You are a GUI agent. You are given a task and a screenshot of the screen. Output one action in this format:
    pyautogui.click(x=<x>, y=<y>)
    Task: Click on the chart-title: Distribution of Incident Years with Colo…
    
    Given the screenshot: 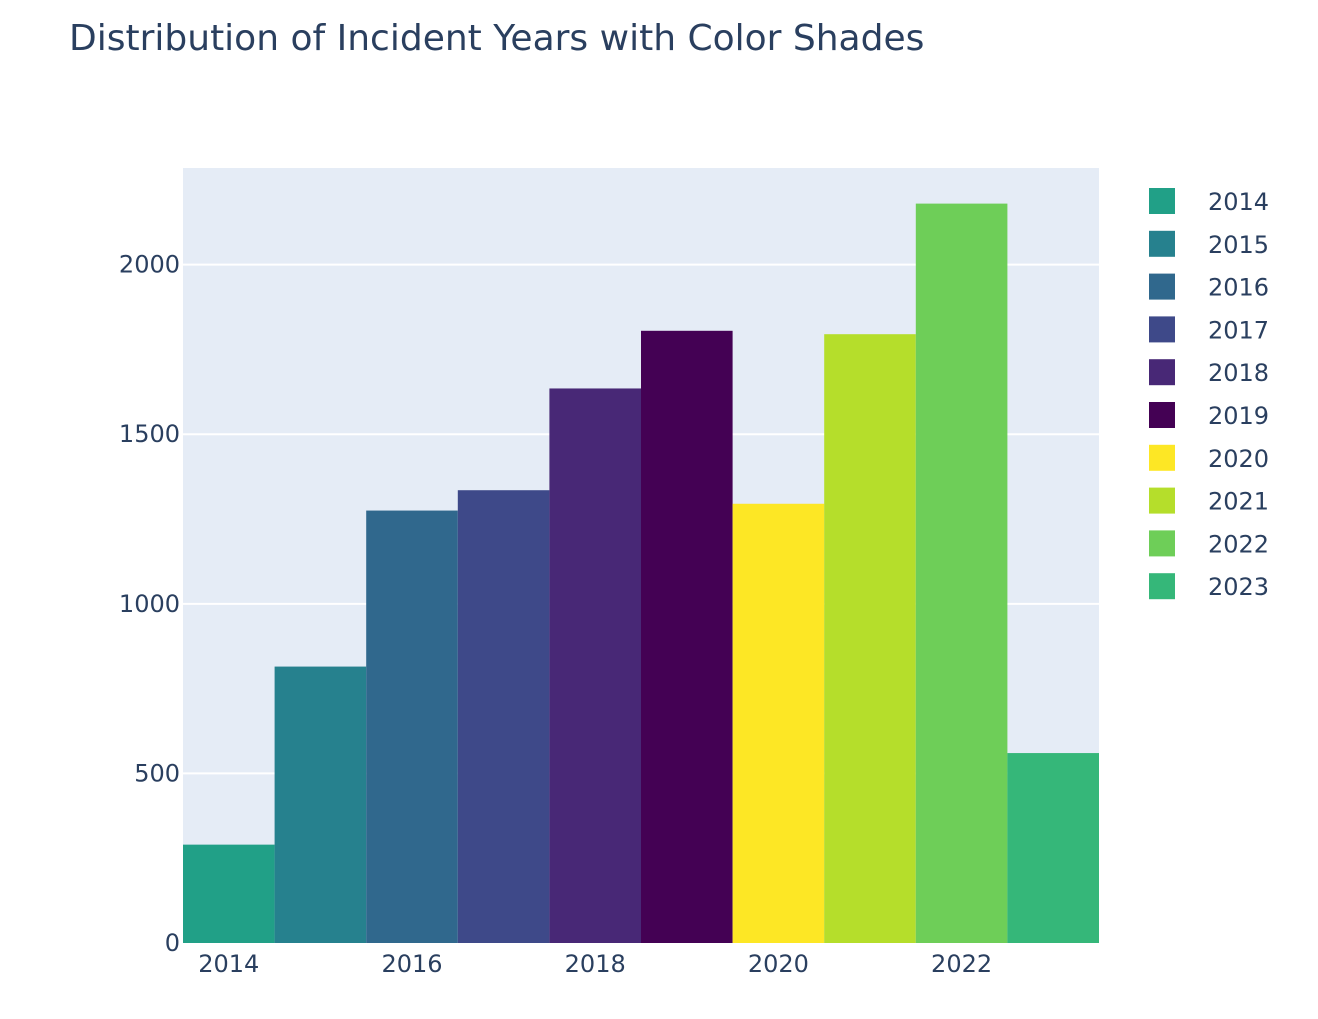 What is the action you would take?
    pyautogui.click(x=497, y=38)
    